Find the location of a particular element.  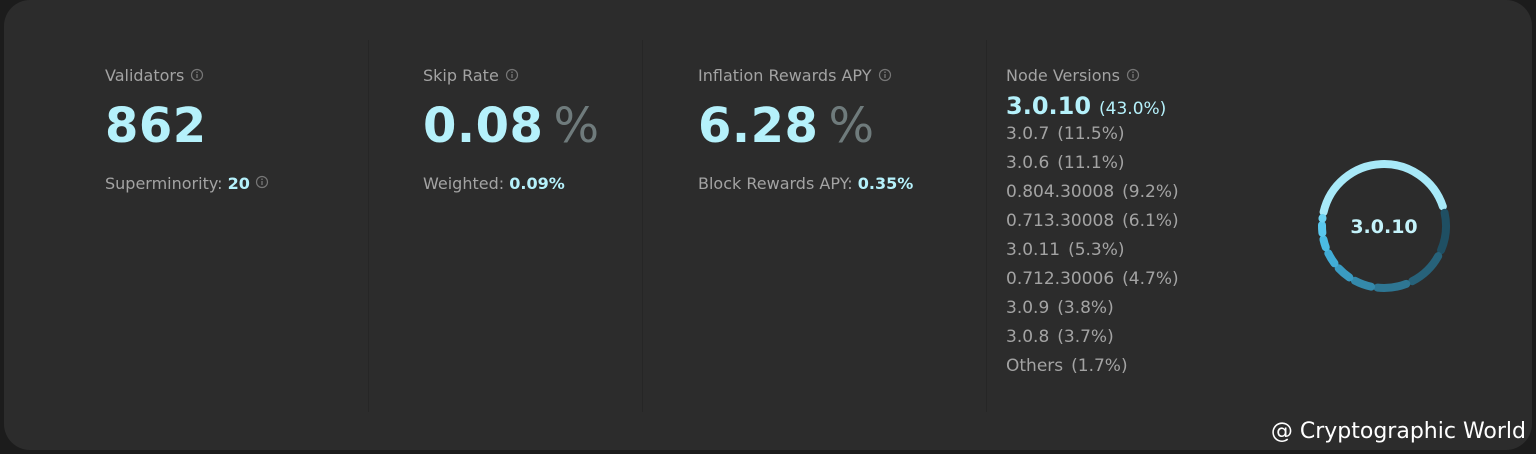

donut-chart: 3.0.10 is located at coordinates (1384, 226).